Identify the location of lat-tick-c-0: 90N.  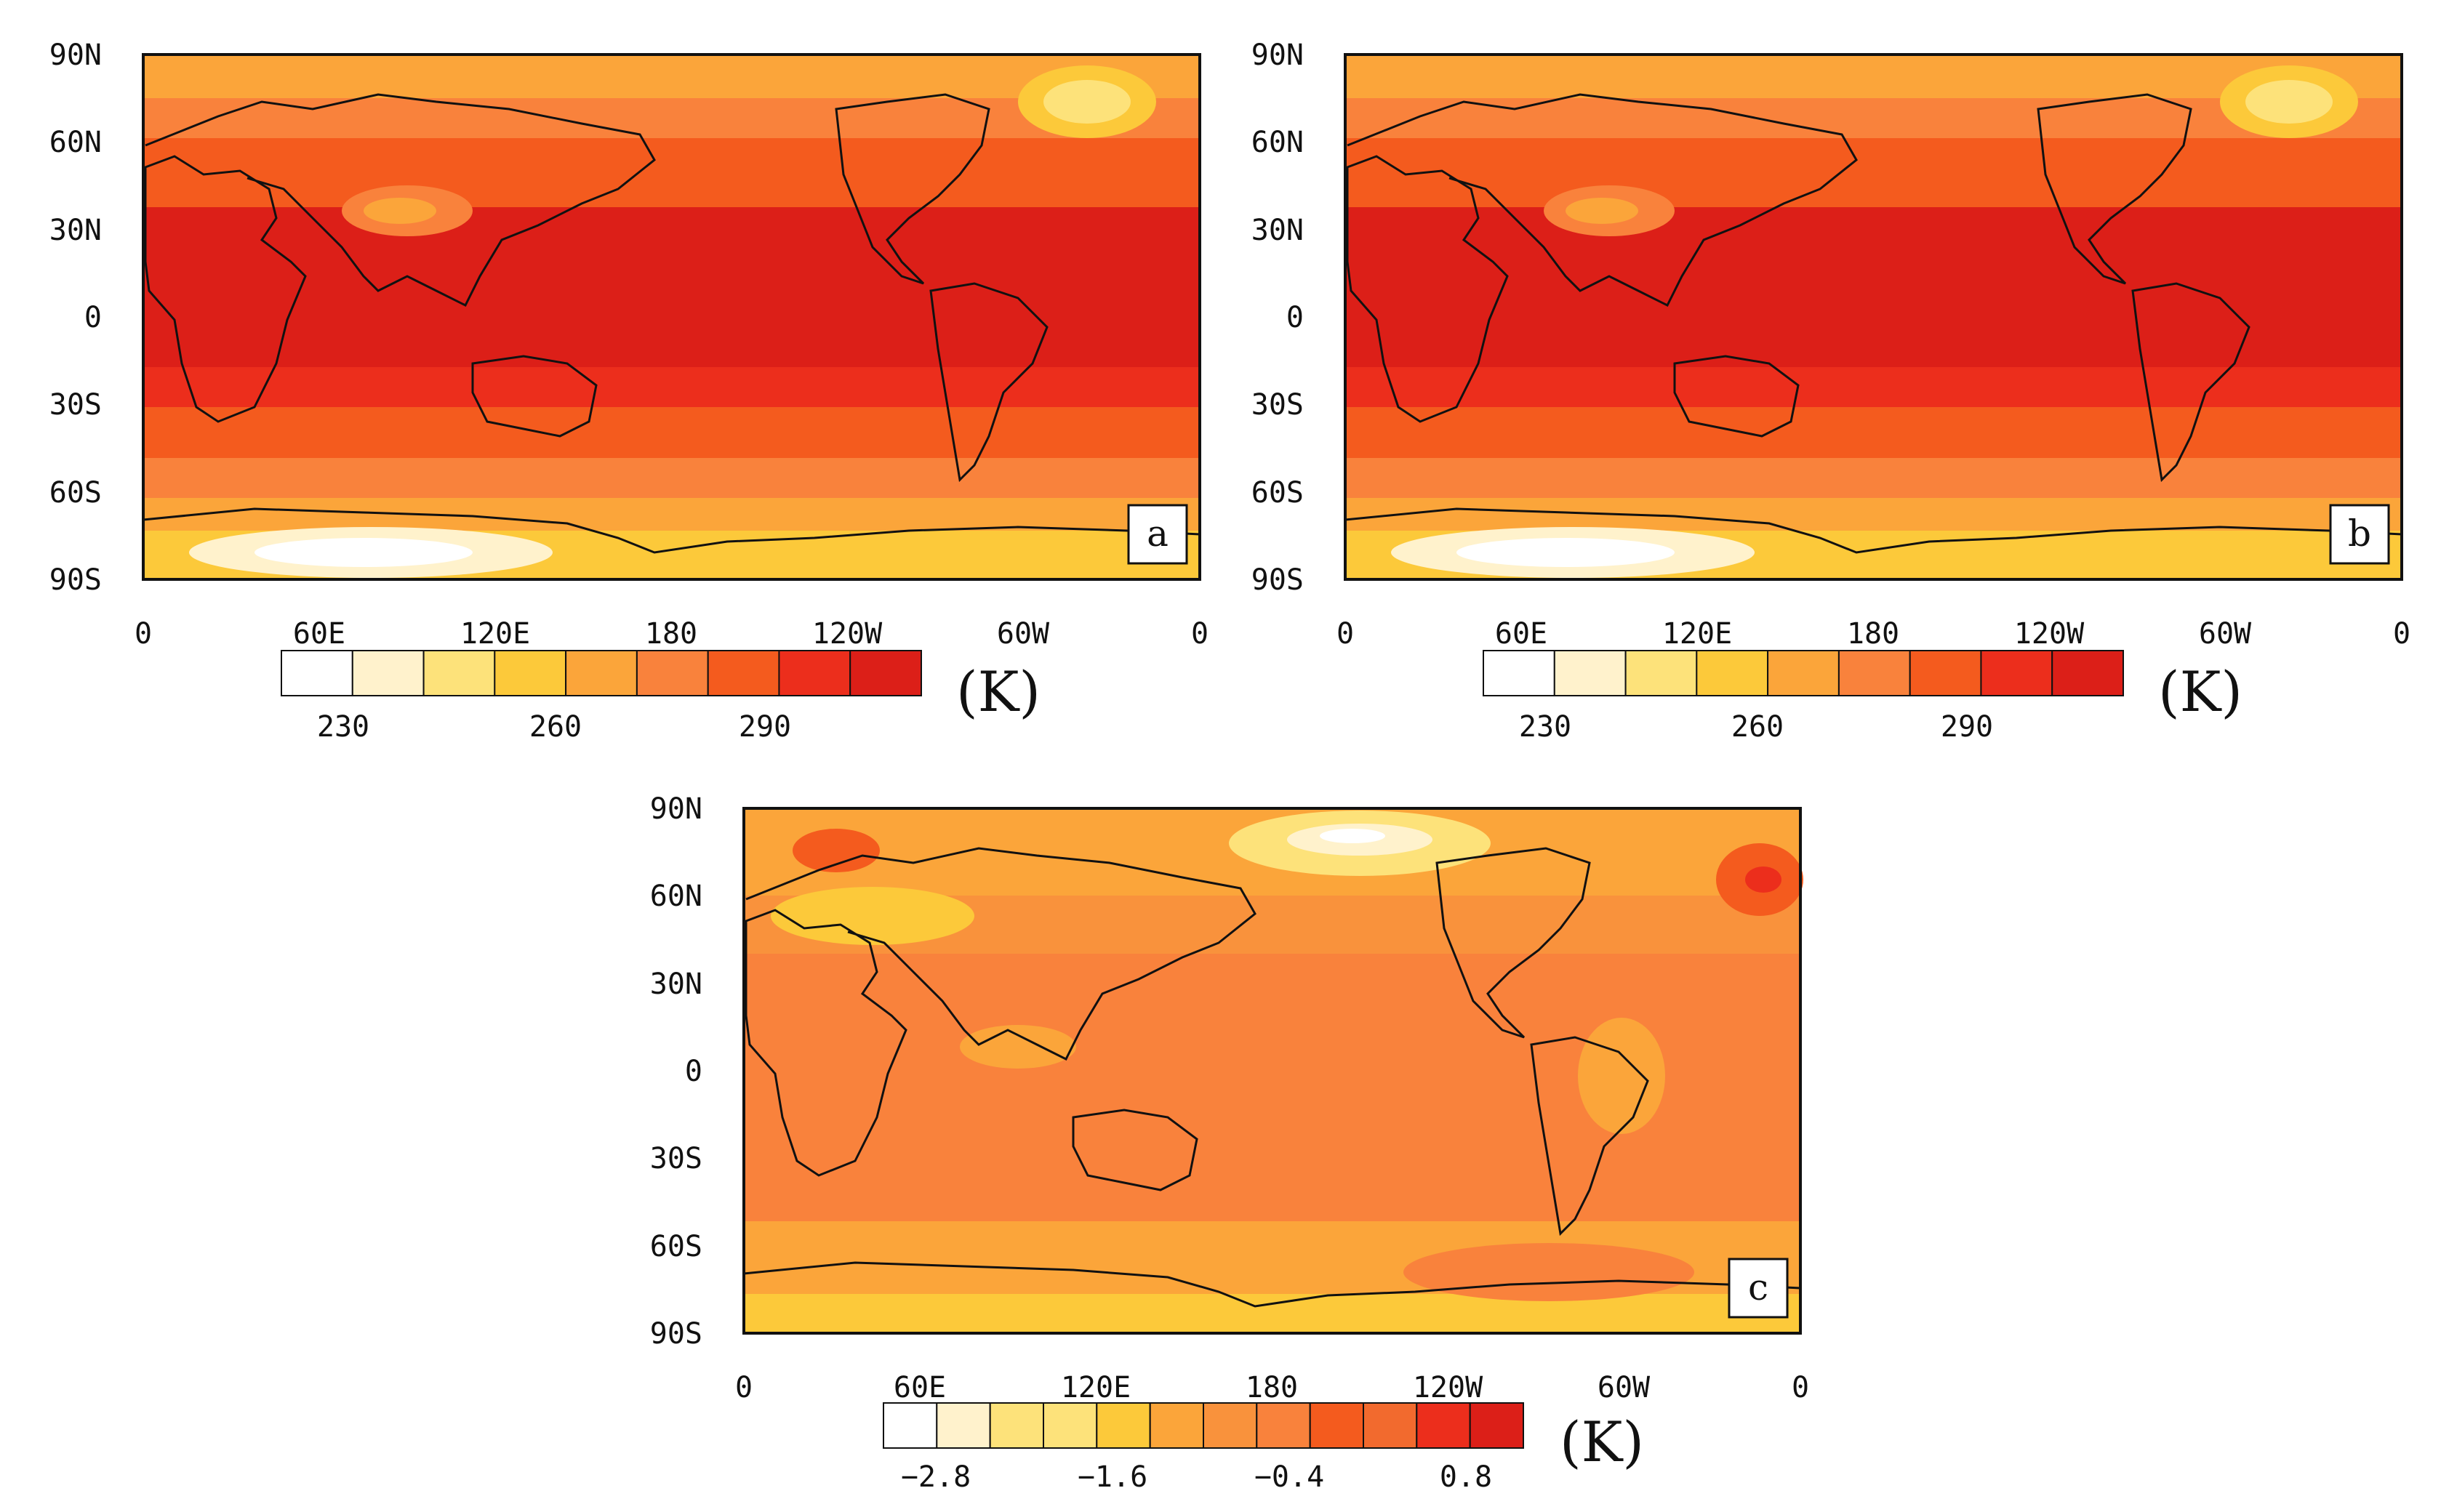
(676, 809).